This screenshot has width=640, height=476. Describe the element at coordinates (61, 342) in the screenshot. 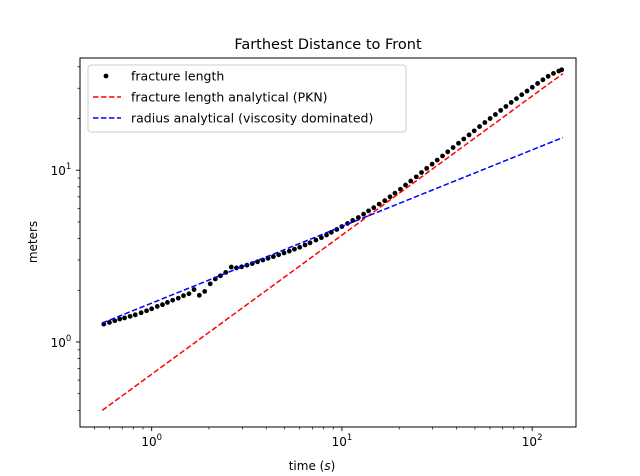

I see `y-tick-label: 10⁰` at that location.